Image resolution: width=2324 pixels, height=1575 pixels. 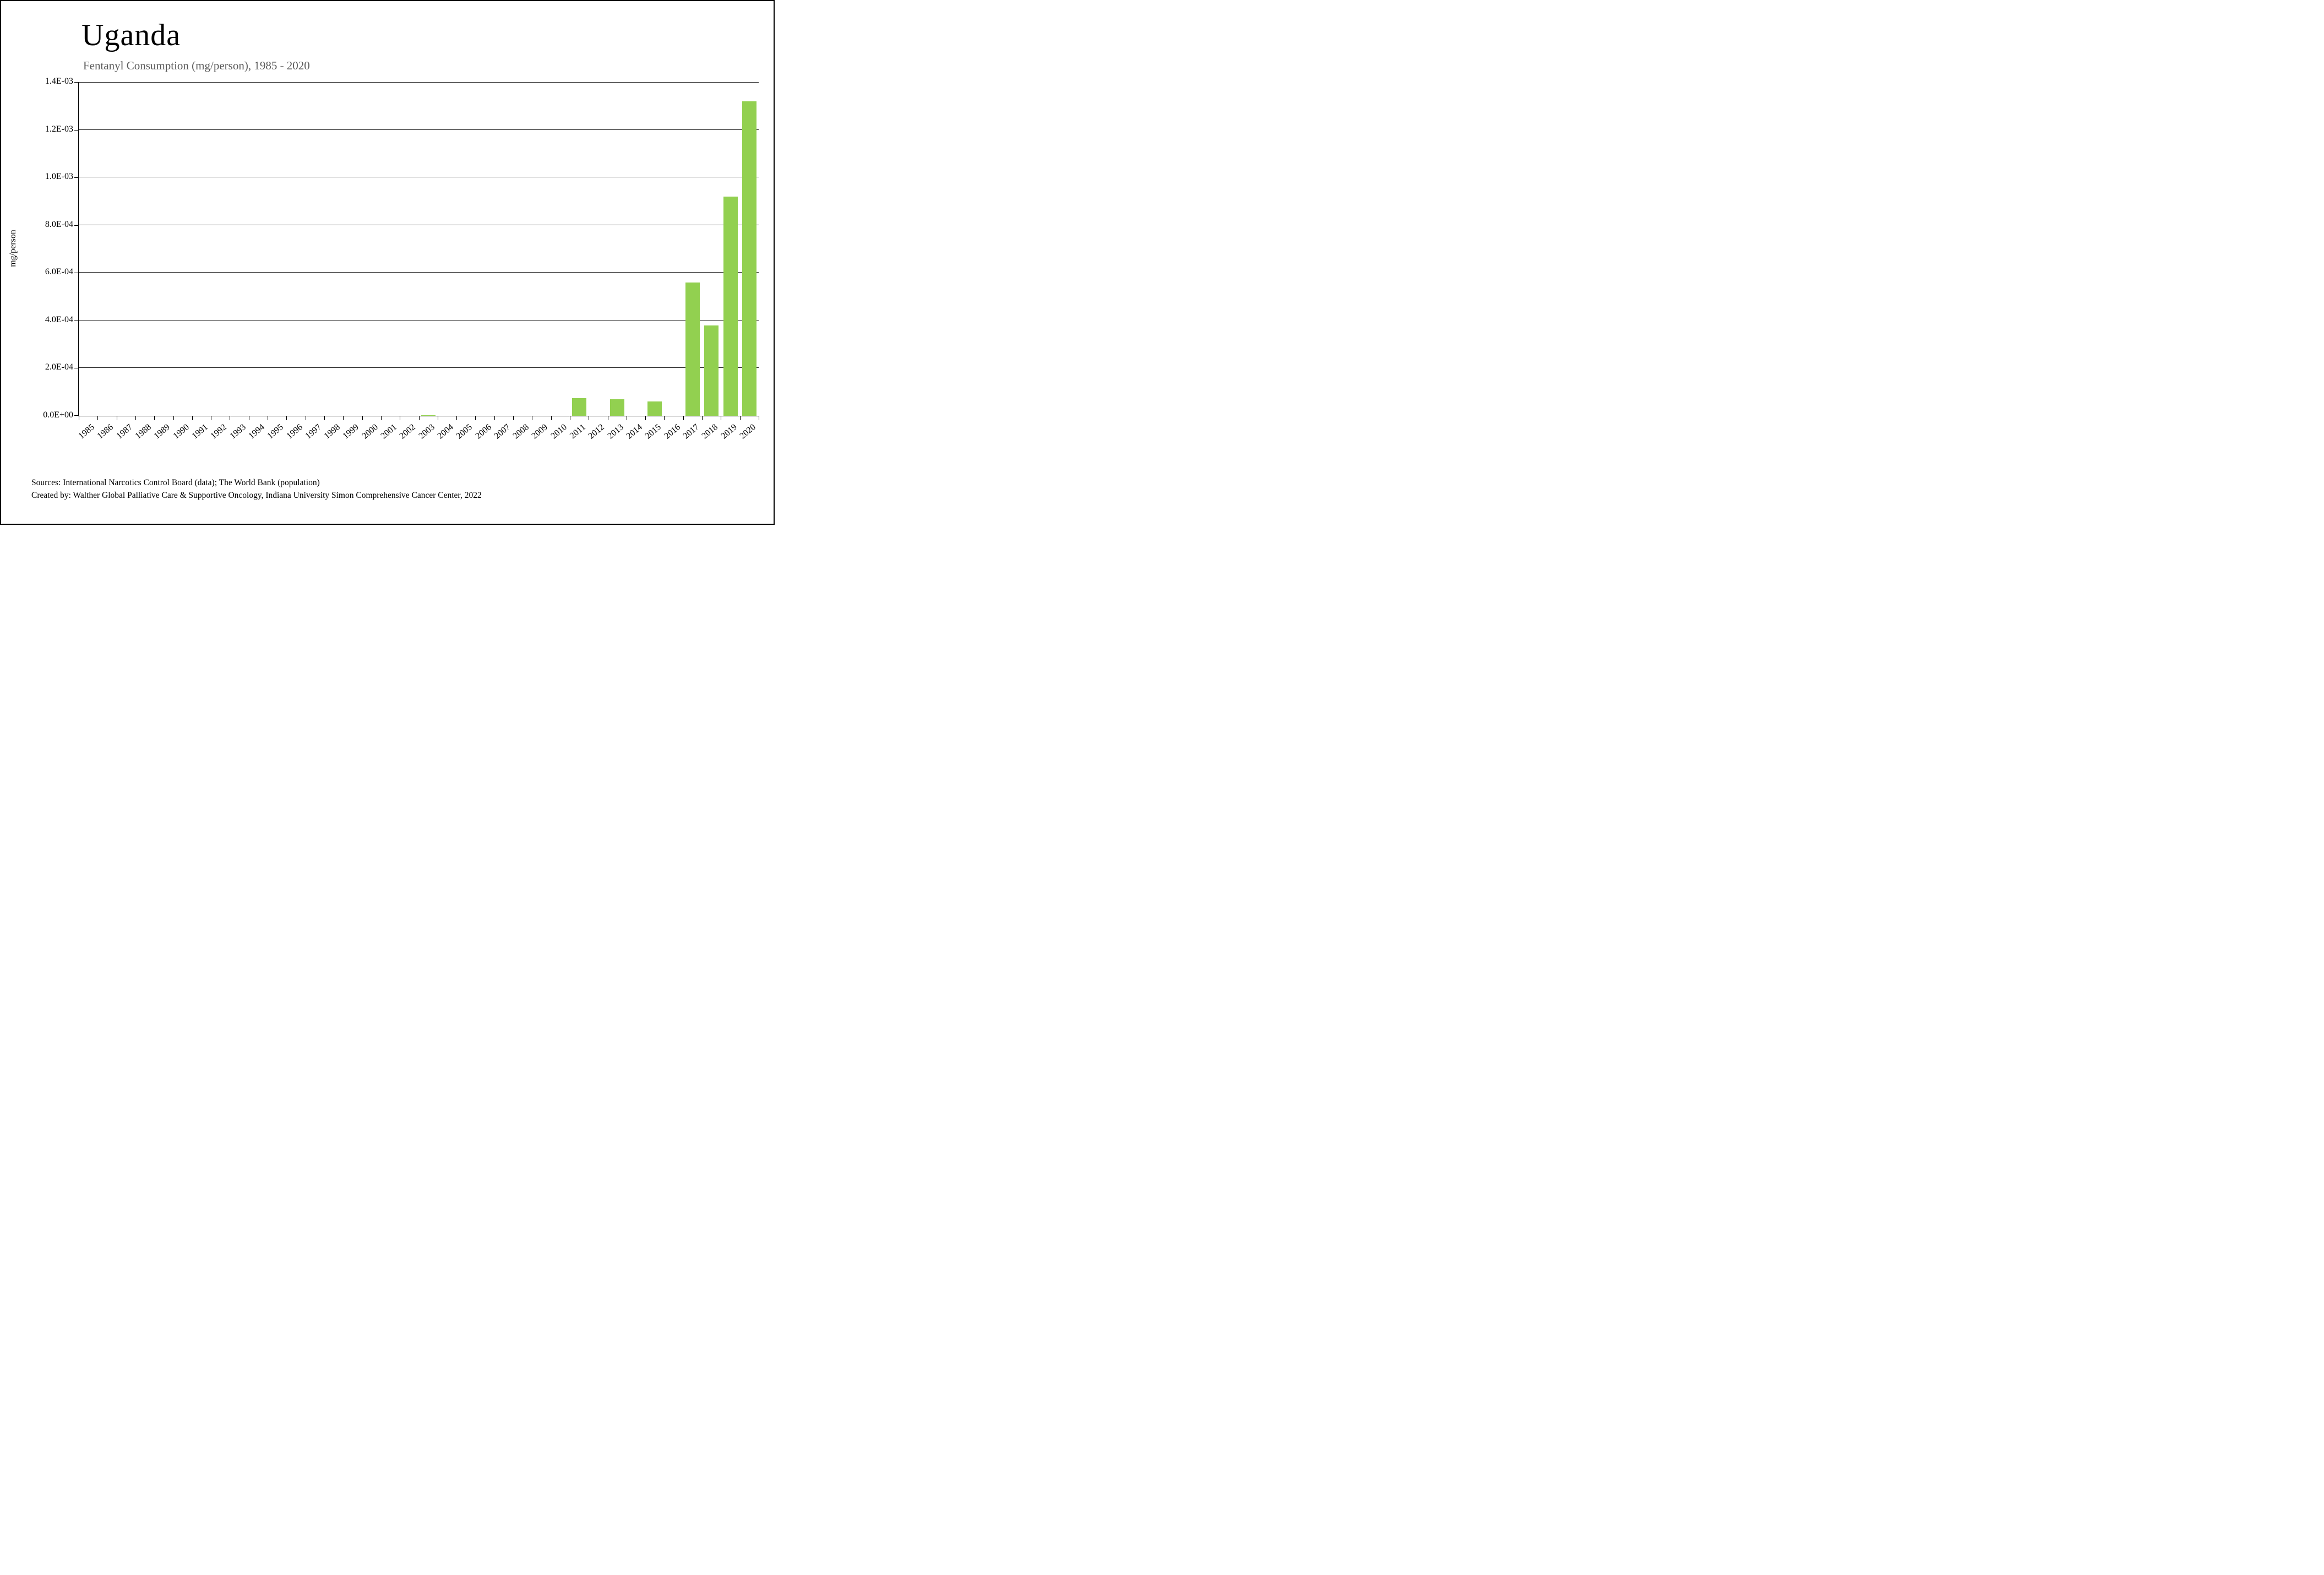 I want to click on y-tick-label: 8.0E-04, so click(x=59, y=225).